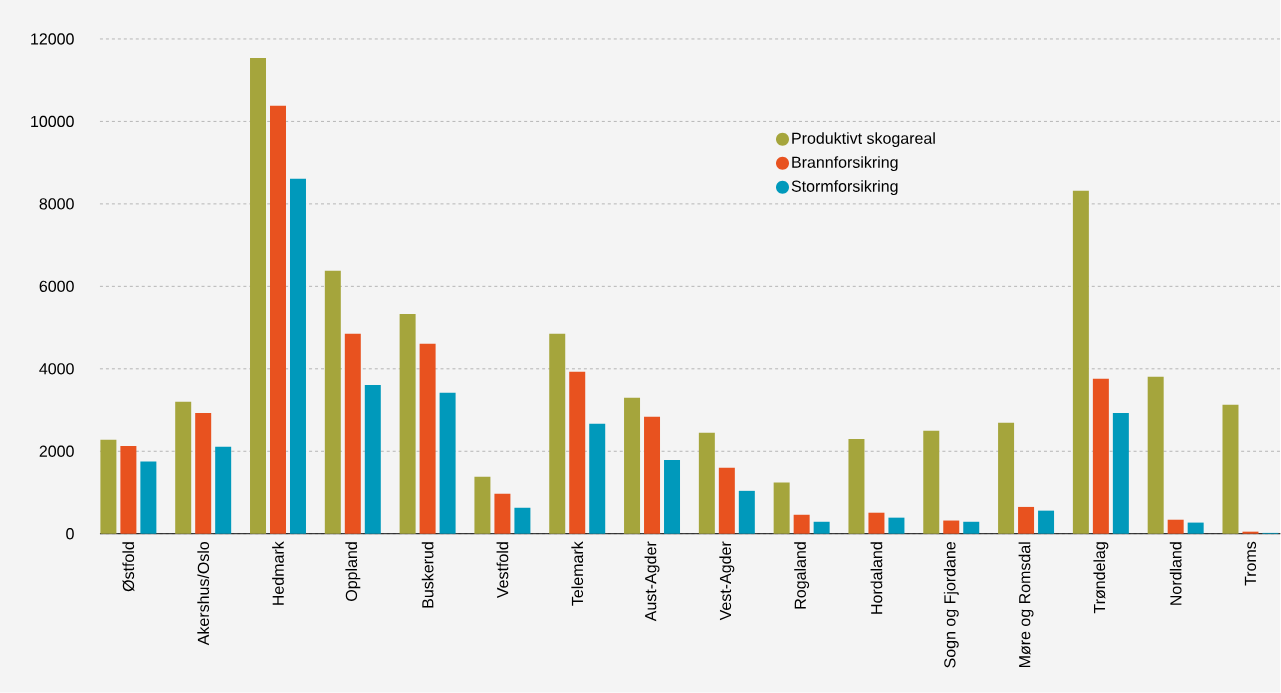 The image size is (1281, 693). I want to click on y-tick-label: 0, so click(70, 534).